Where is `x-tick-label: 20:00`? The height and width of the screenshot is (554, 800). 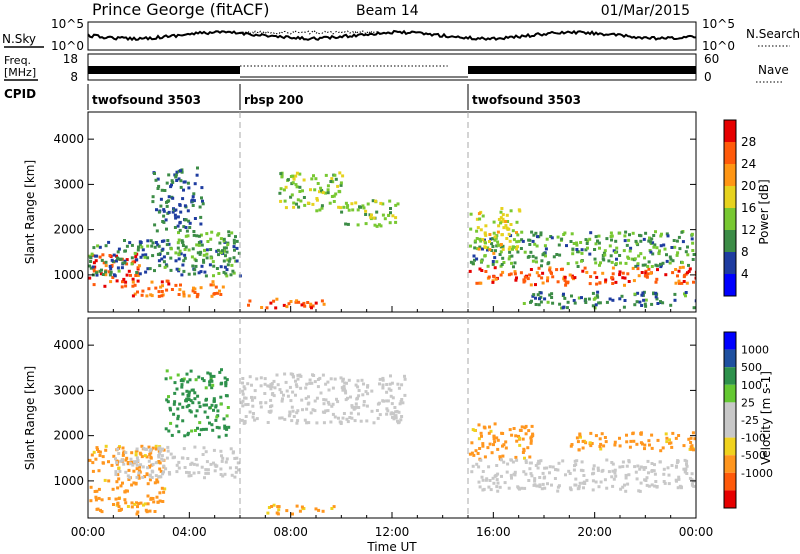
x-tick-label: 20:00 is located at coordinates (594, 532).